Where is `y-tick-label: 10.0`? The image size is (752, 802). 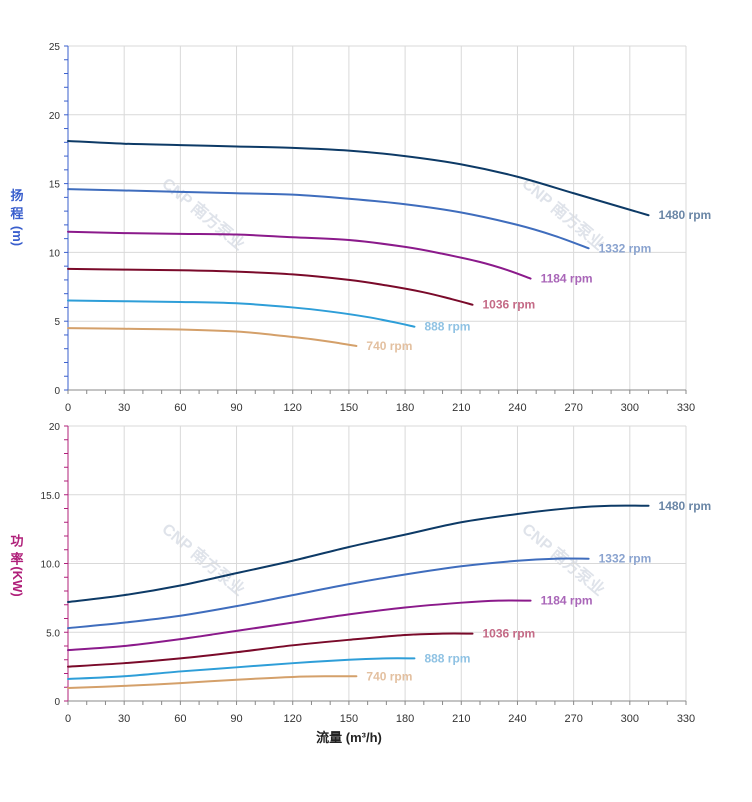 y-tick-label: 10.0 is located at coordinates (51, 565).